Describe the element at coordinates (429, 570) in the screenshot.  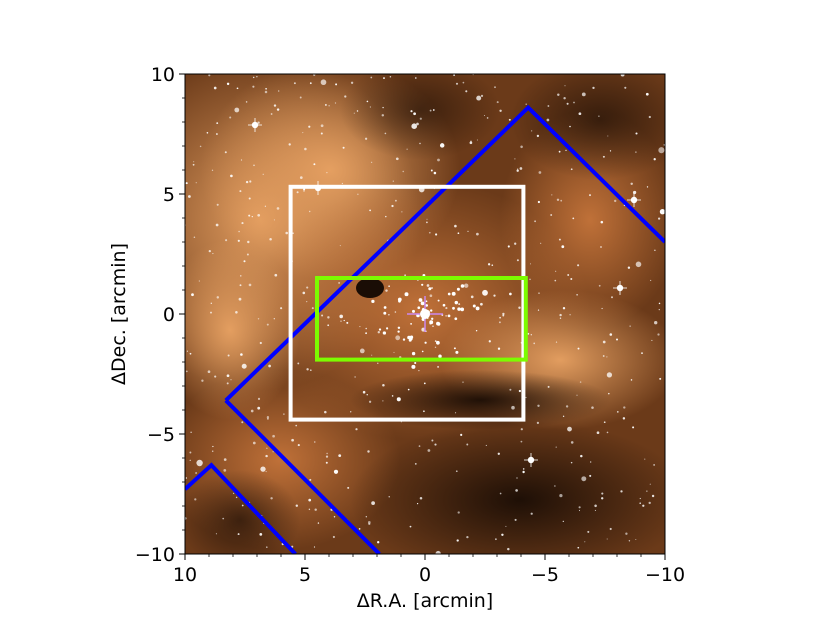
I see `x-axis: 10 5 0 −5 −10` at that location.